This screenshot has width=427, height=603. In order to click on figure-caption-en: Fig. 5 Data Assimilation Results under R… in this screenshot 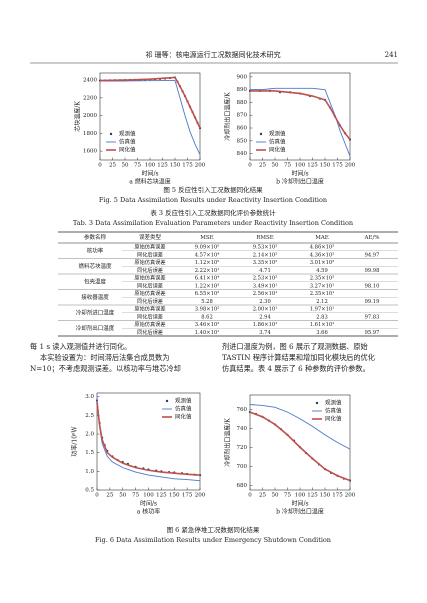, I will do `click(213, 200)`.